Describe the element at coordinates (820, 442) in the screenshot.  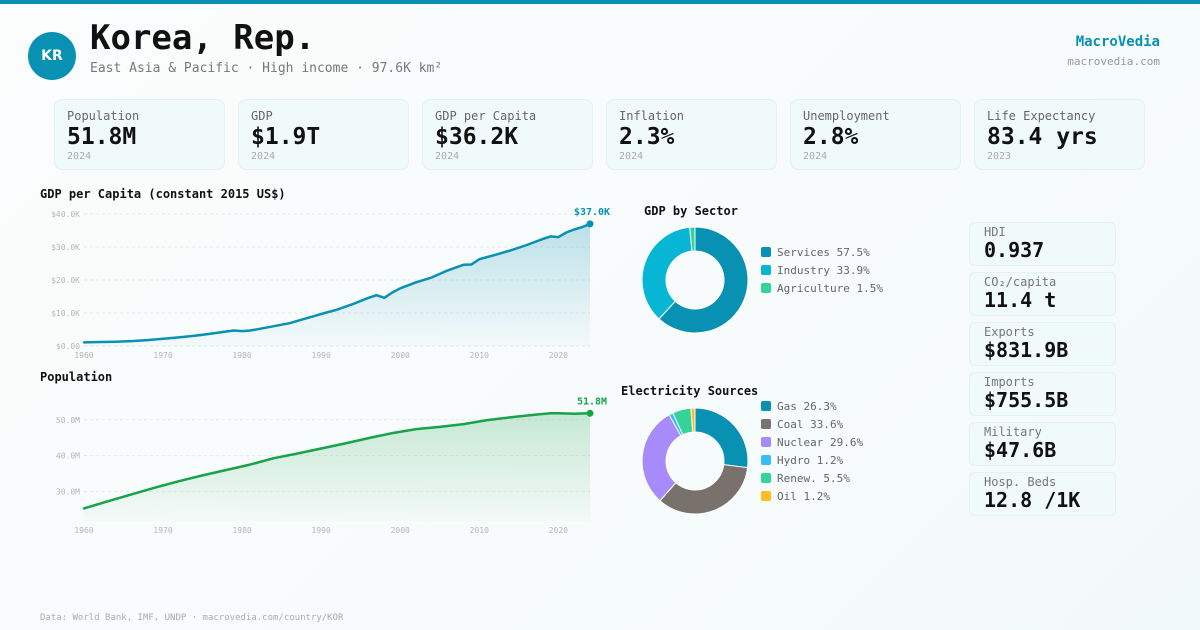
I see `legend-label: Nuclear 29.6%` at that location.